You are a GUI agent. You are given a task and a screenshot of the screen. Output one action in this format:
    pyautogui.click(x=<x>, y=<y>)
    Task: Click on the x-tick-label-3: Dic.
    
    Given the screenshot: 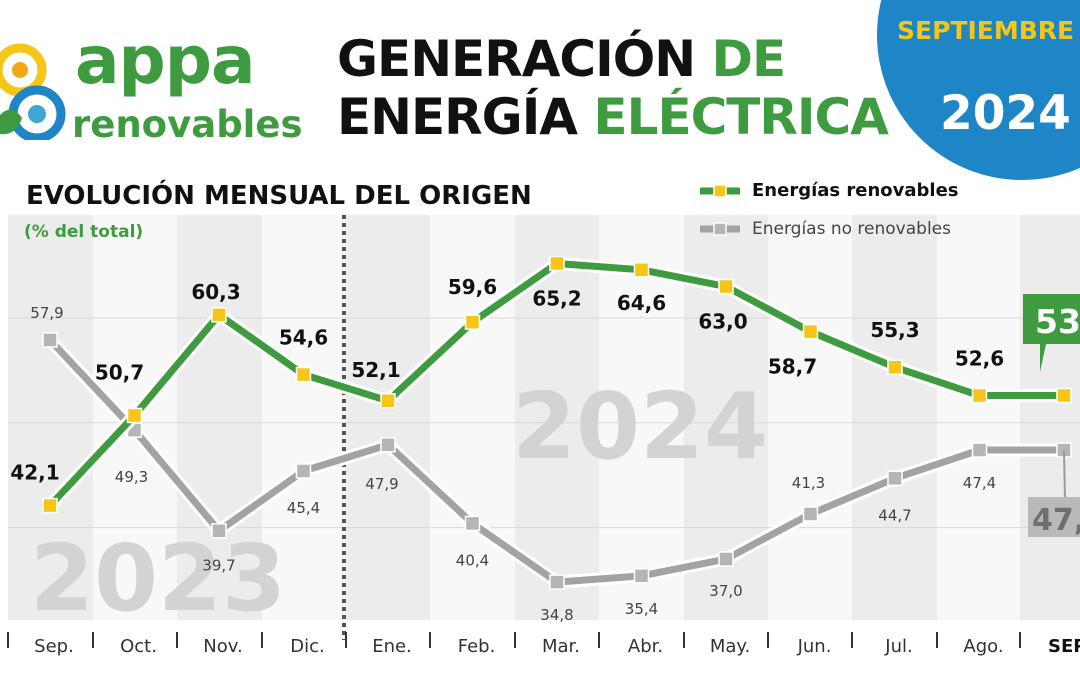 What is the action you would take?
    pyautogui.click(x=307, y=646)
    